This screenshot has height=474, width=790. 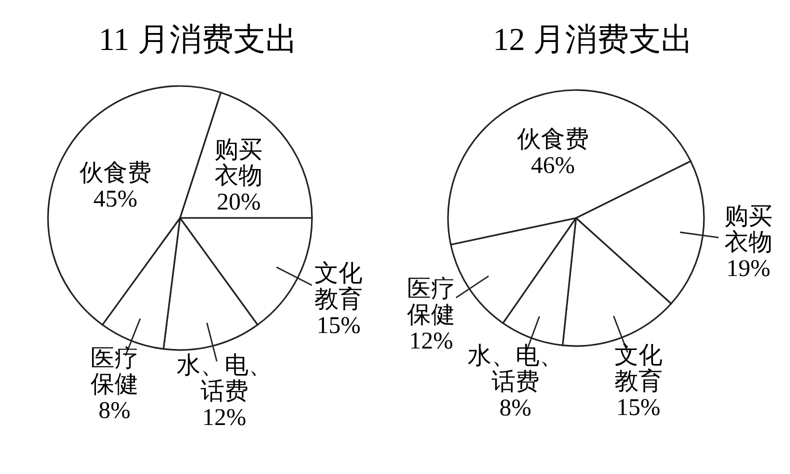 I want to click on data-label: 20%, so click(x=238, y=203).